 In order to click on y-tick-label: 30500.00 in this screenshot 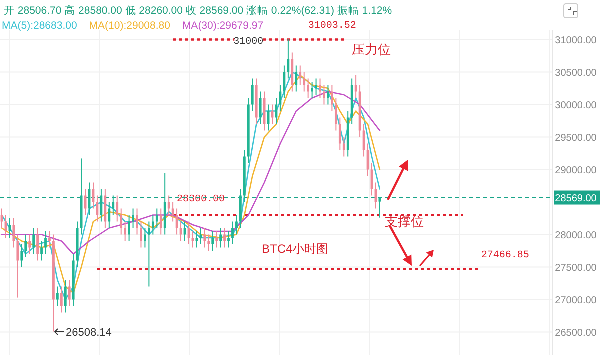, I will do `click(576, 73)`.